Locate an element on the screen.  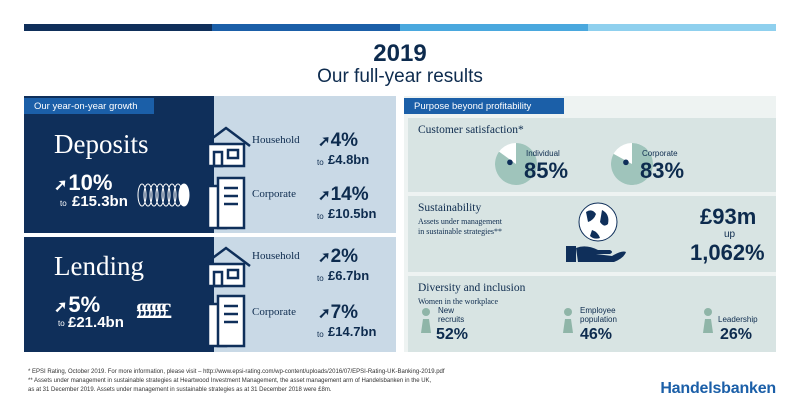
lending-corporate-pct: ➚7% is located at coordinates (338, 312).